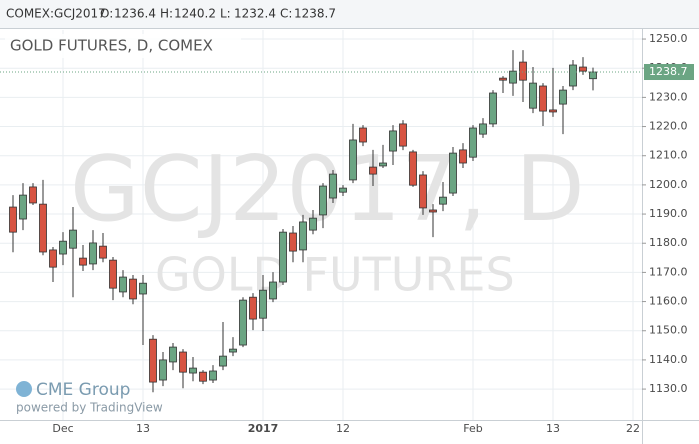 The height and width of the screenshot is (444, 699). What do you see at coordinates (135, 14) in the screenshot?
I see `header-value: 1236.4` at bounding box center [135, 14].